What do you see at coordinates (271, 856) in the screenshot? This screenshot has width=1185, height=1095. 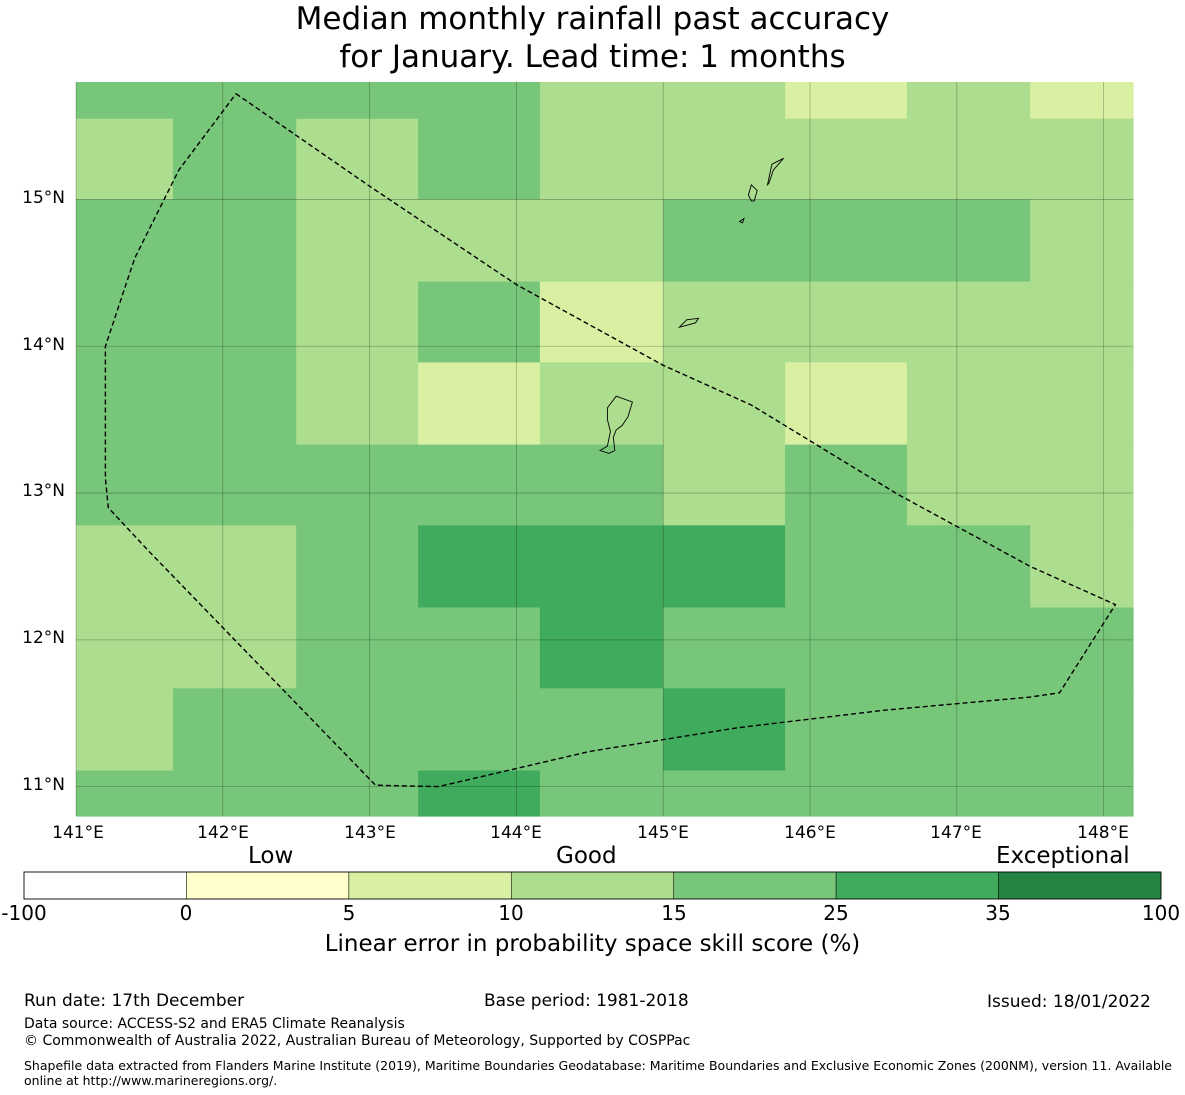 I see `class-label-low: Low` at bounding box center [271, 856].